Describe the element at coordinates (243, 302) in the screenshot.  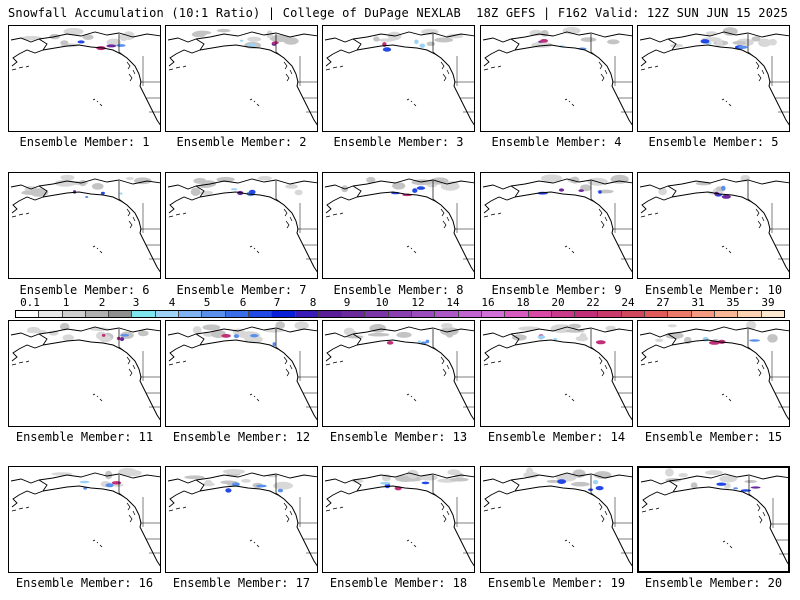
I see `colorbar-tick-label: 6` at that location.